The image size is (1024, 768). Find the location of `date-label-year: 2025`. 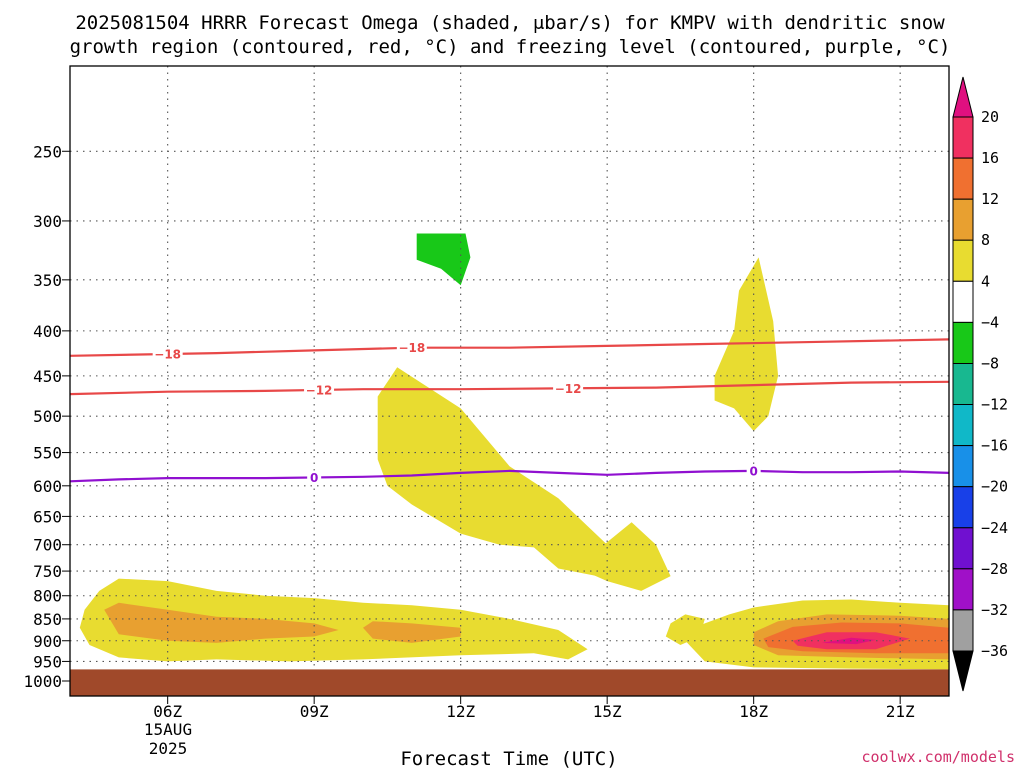

date-label-year: 2025 is located at coordinates (168, 748).